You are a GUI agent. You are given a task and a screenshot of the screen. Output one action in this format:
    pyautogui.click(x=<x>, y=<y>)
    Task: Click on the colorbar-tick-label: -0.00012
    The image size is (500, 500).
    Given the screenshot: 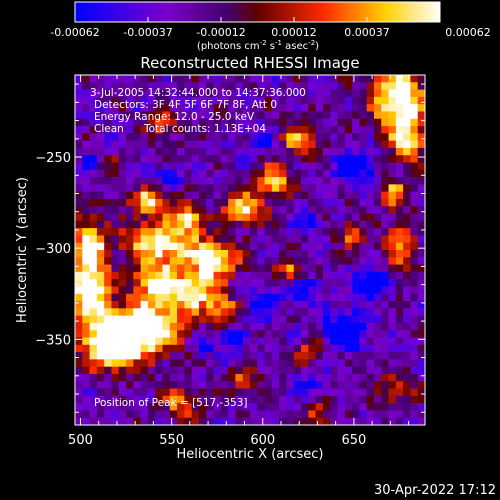 What is the action you would take?
    pyautogui.click(x=220, y=32)
    